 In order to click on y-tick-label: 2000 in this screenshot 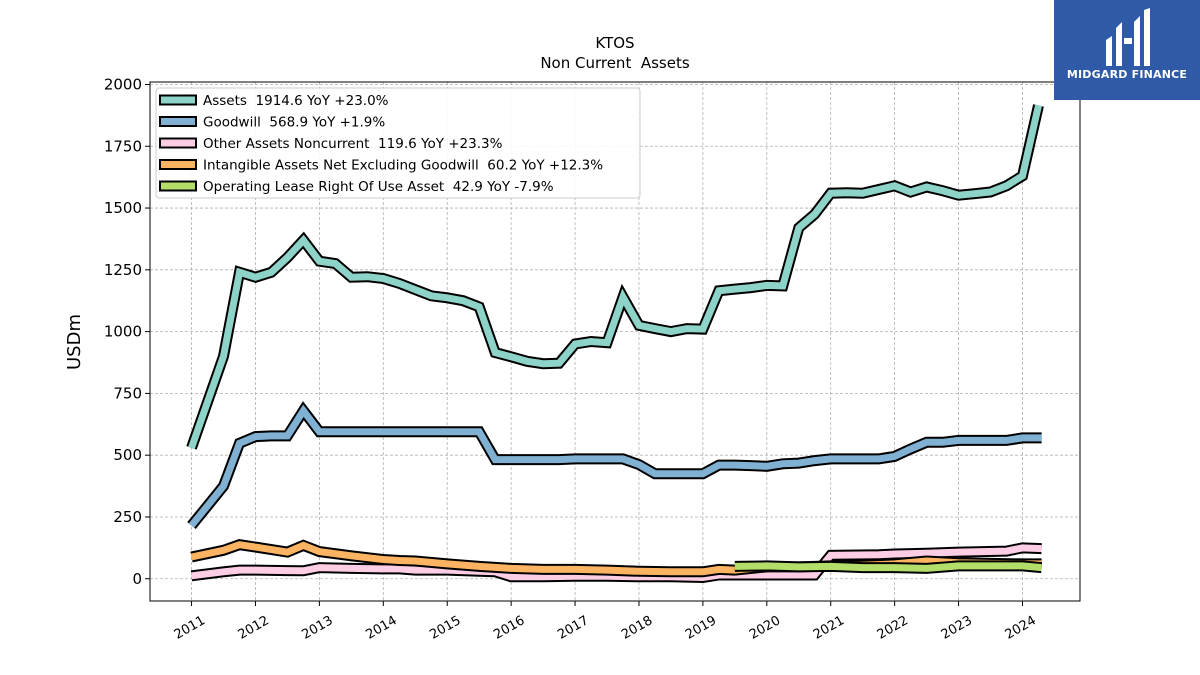, I will do `click(123, 84)`.